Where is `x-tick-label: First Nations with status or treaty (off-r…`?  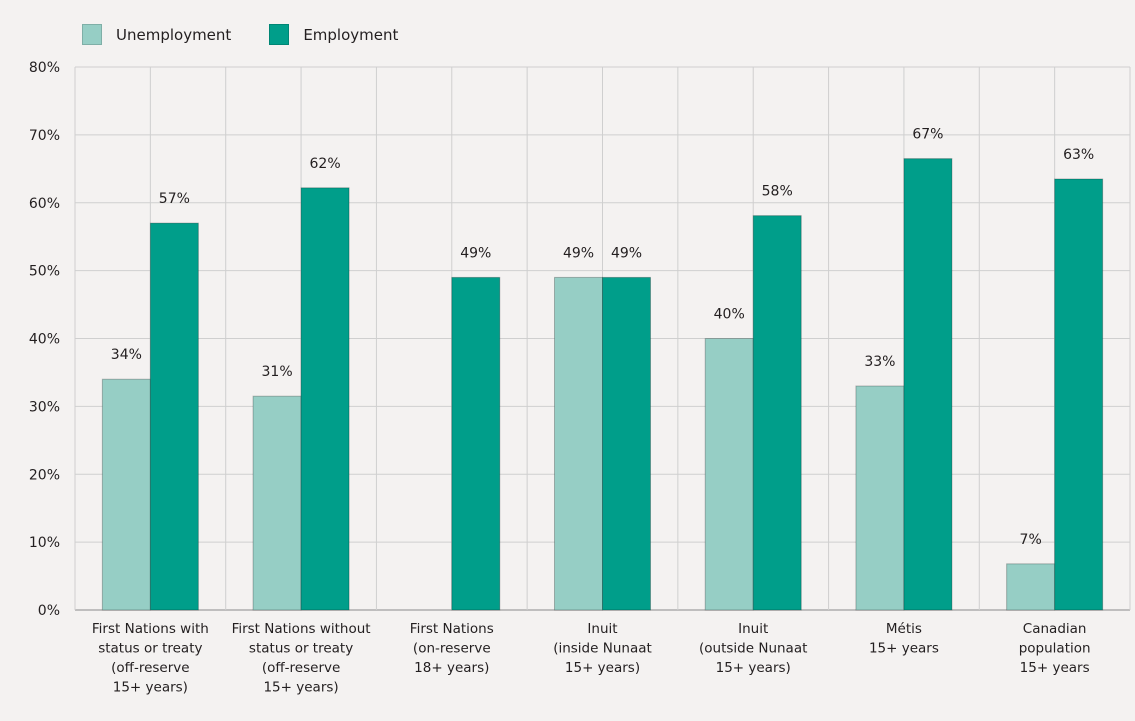
x-tick-label: First Nations with status or treaty (off-r… is located at coordinates (150, 658).